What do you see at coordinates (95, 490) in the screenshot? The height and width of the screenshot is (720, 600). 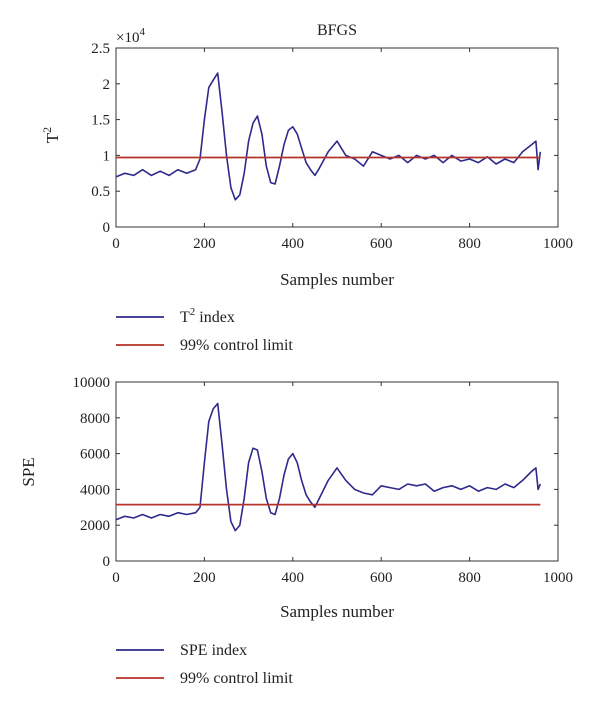 I see `y-tick-label: 4000` at bounding box center [95, 490].